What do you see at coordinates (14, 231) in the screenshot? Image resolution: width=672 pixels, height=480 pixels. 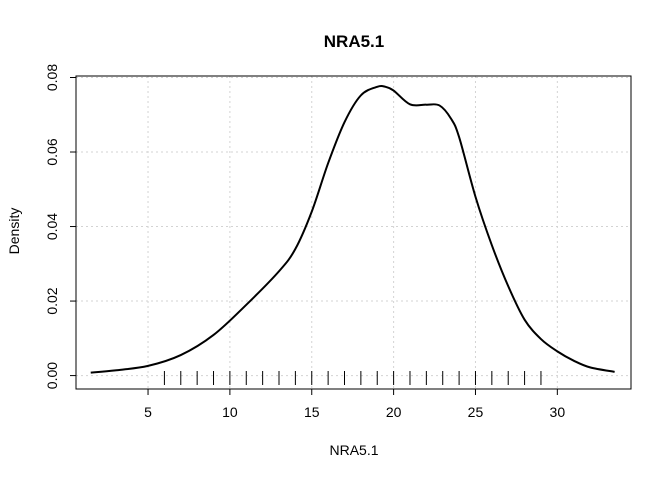 I see `y-axis-label: Density` at bounding box center [14, 231].